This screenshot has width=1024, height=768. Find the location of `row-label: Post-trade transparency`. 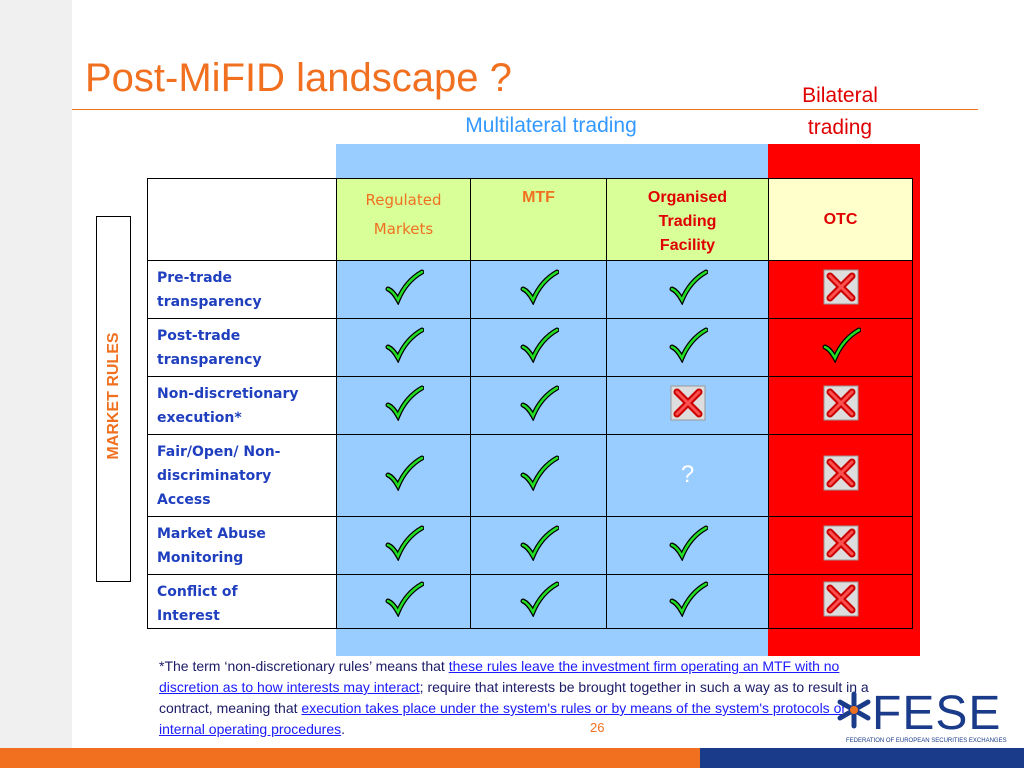

row-label: Post-trade transparency is located at coordinates (209, 348).